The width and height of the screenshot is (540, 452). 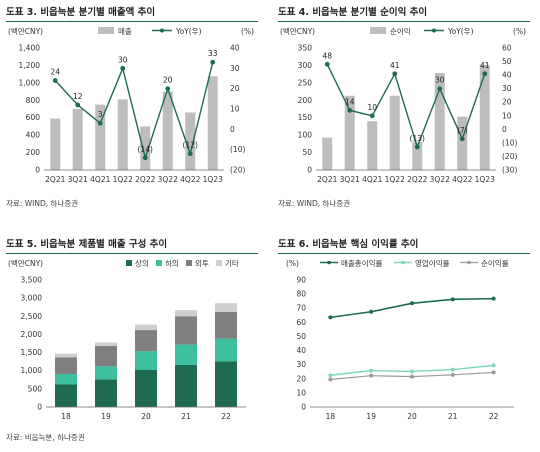 I want to click on chart-source: 자료: WIND, 하나증권, so click(x=314, y=203).